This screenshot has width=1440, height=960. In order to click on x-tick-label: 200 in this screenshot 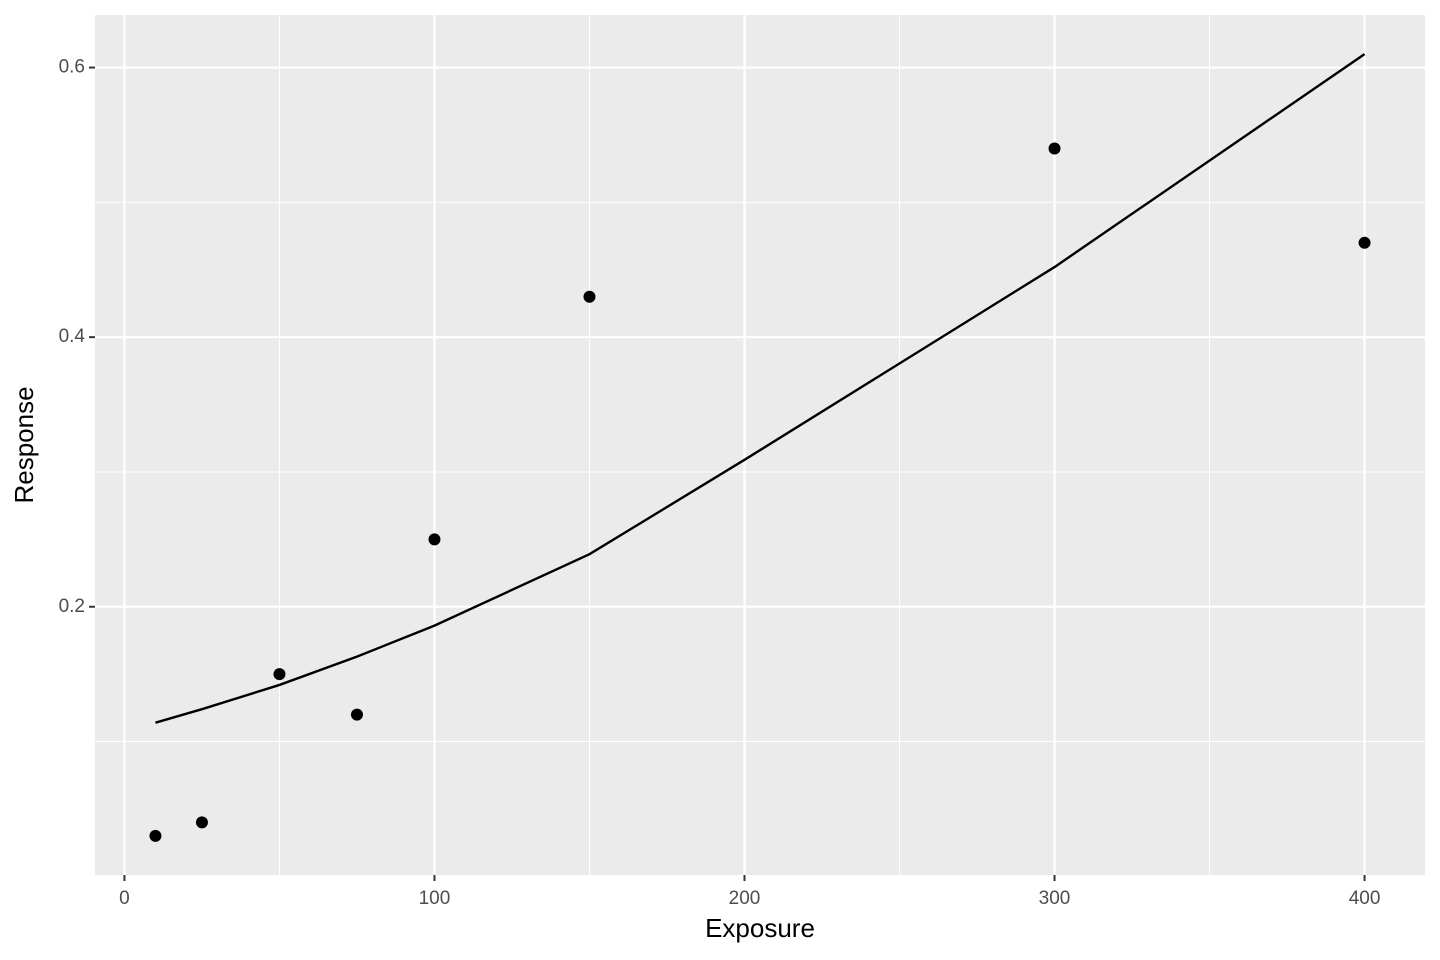, I will do `click(745, 898)`.